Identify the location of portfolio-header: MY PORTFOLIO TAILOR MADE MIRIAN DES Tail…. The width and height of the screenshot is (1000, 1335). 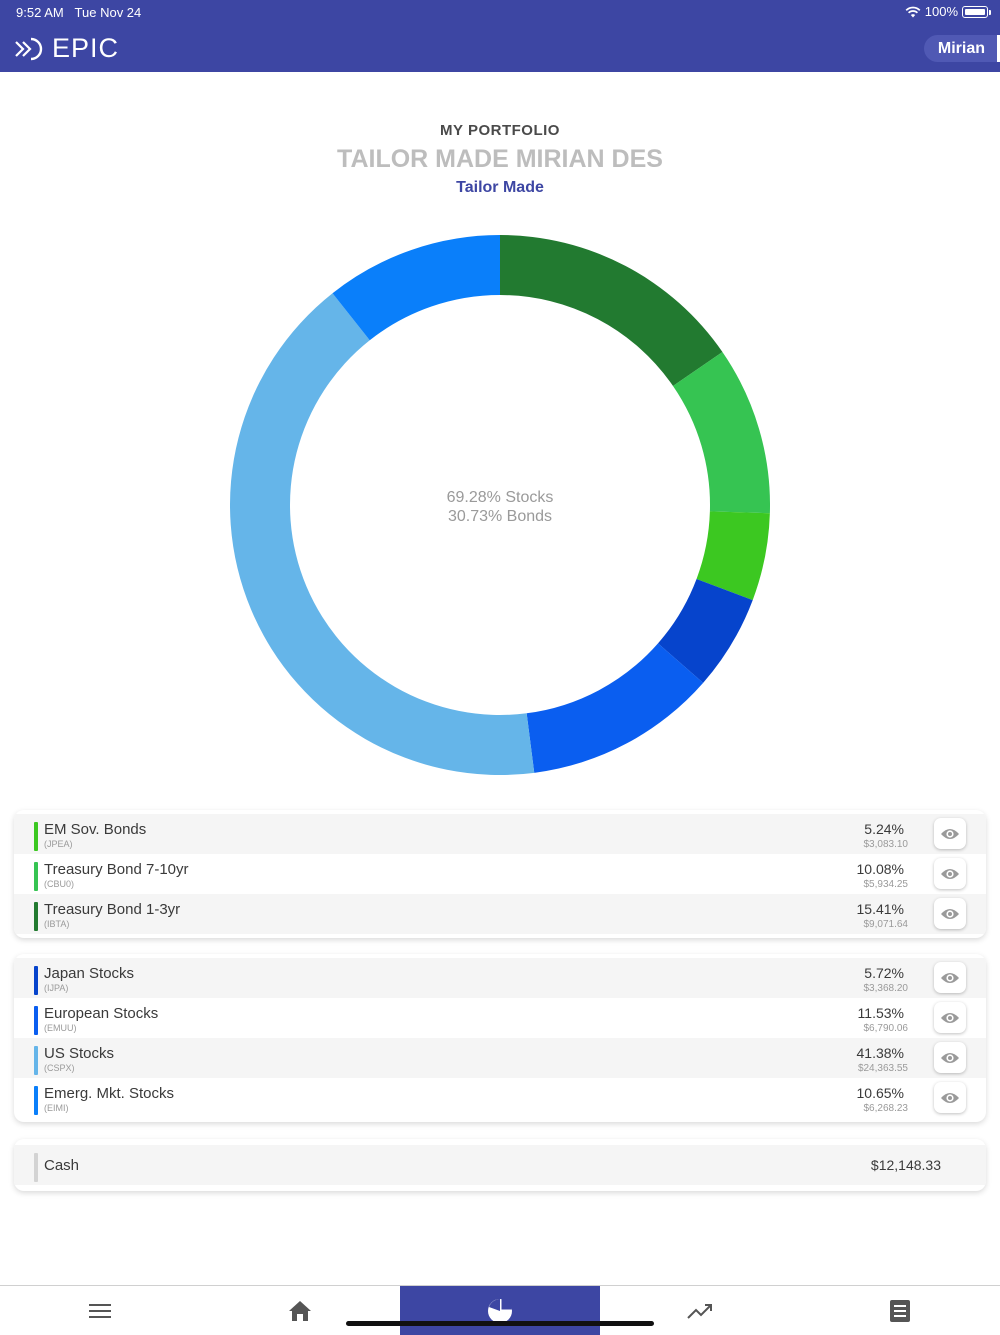
(500, 159).